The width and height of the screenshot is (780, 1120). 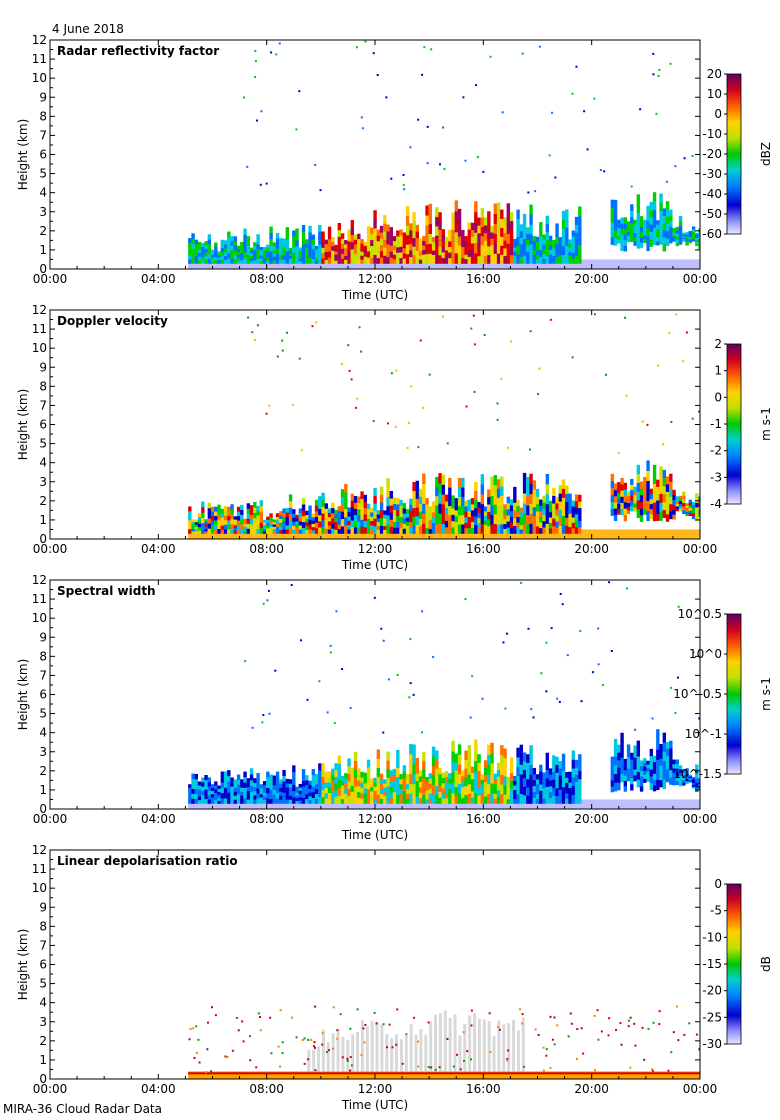 What do you see at coordinates (716, 451) in the screenshot?
I see `colorbar-tick-label: -2` at bounding box center [716, 451].